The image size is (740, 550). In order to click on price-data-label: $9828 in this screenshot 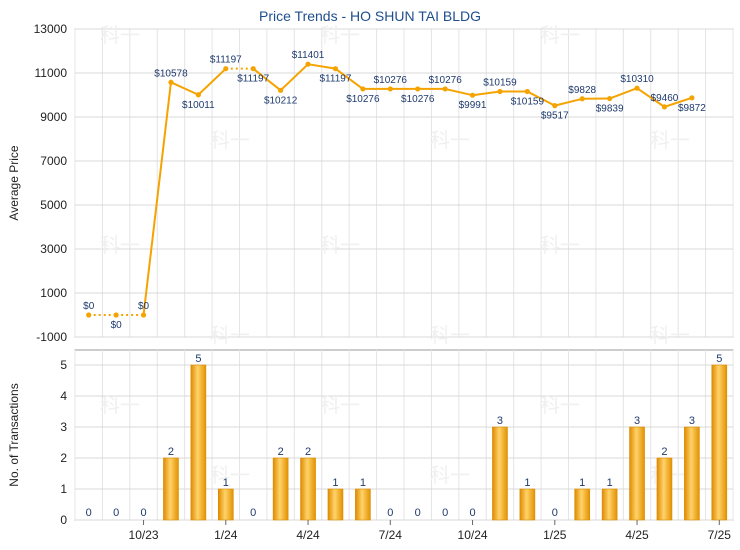, I will do `click(582, 90)`.